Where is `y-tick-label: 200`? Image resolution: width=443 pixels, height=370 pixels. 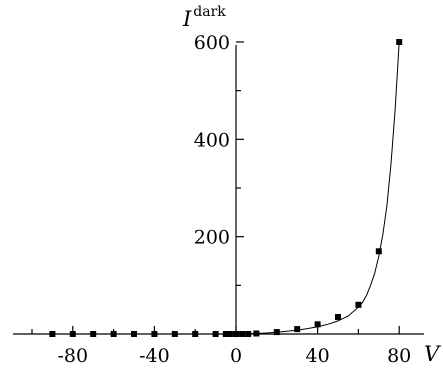 y-tick-label: 200 is located at coordinates (212, 238).